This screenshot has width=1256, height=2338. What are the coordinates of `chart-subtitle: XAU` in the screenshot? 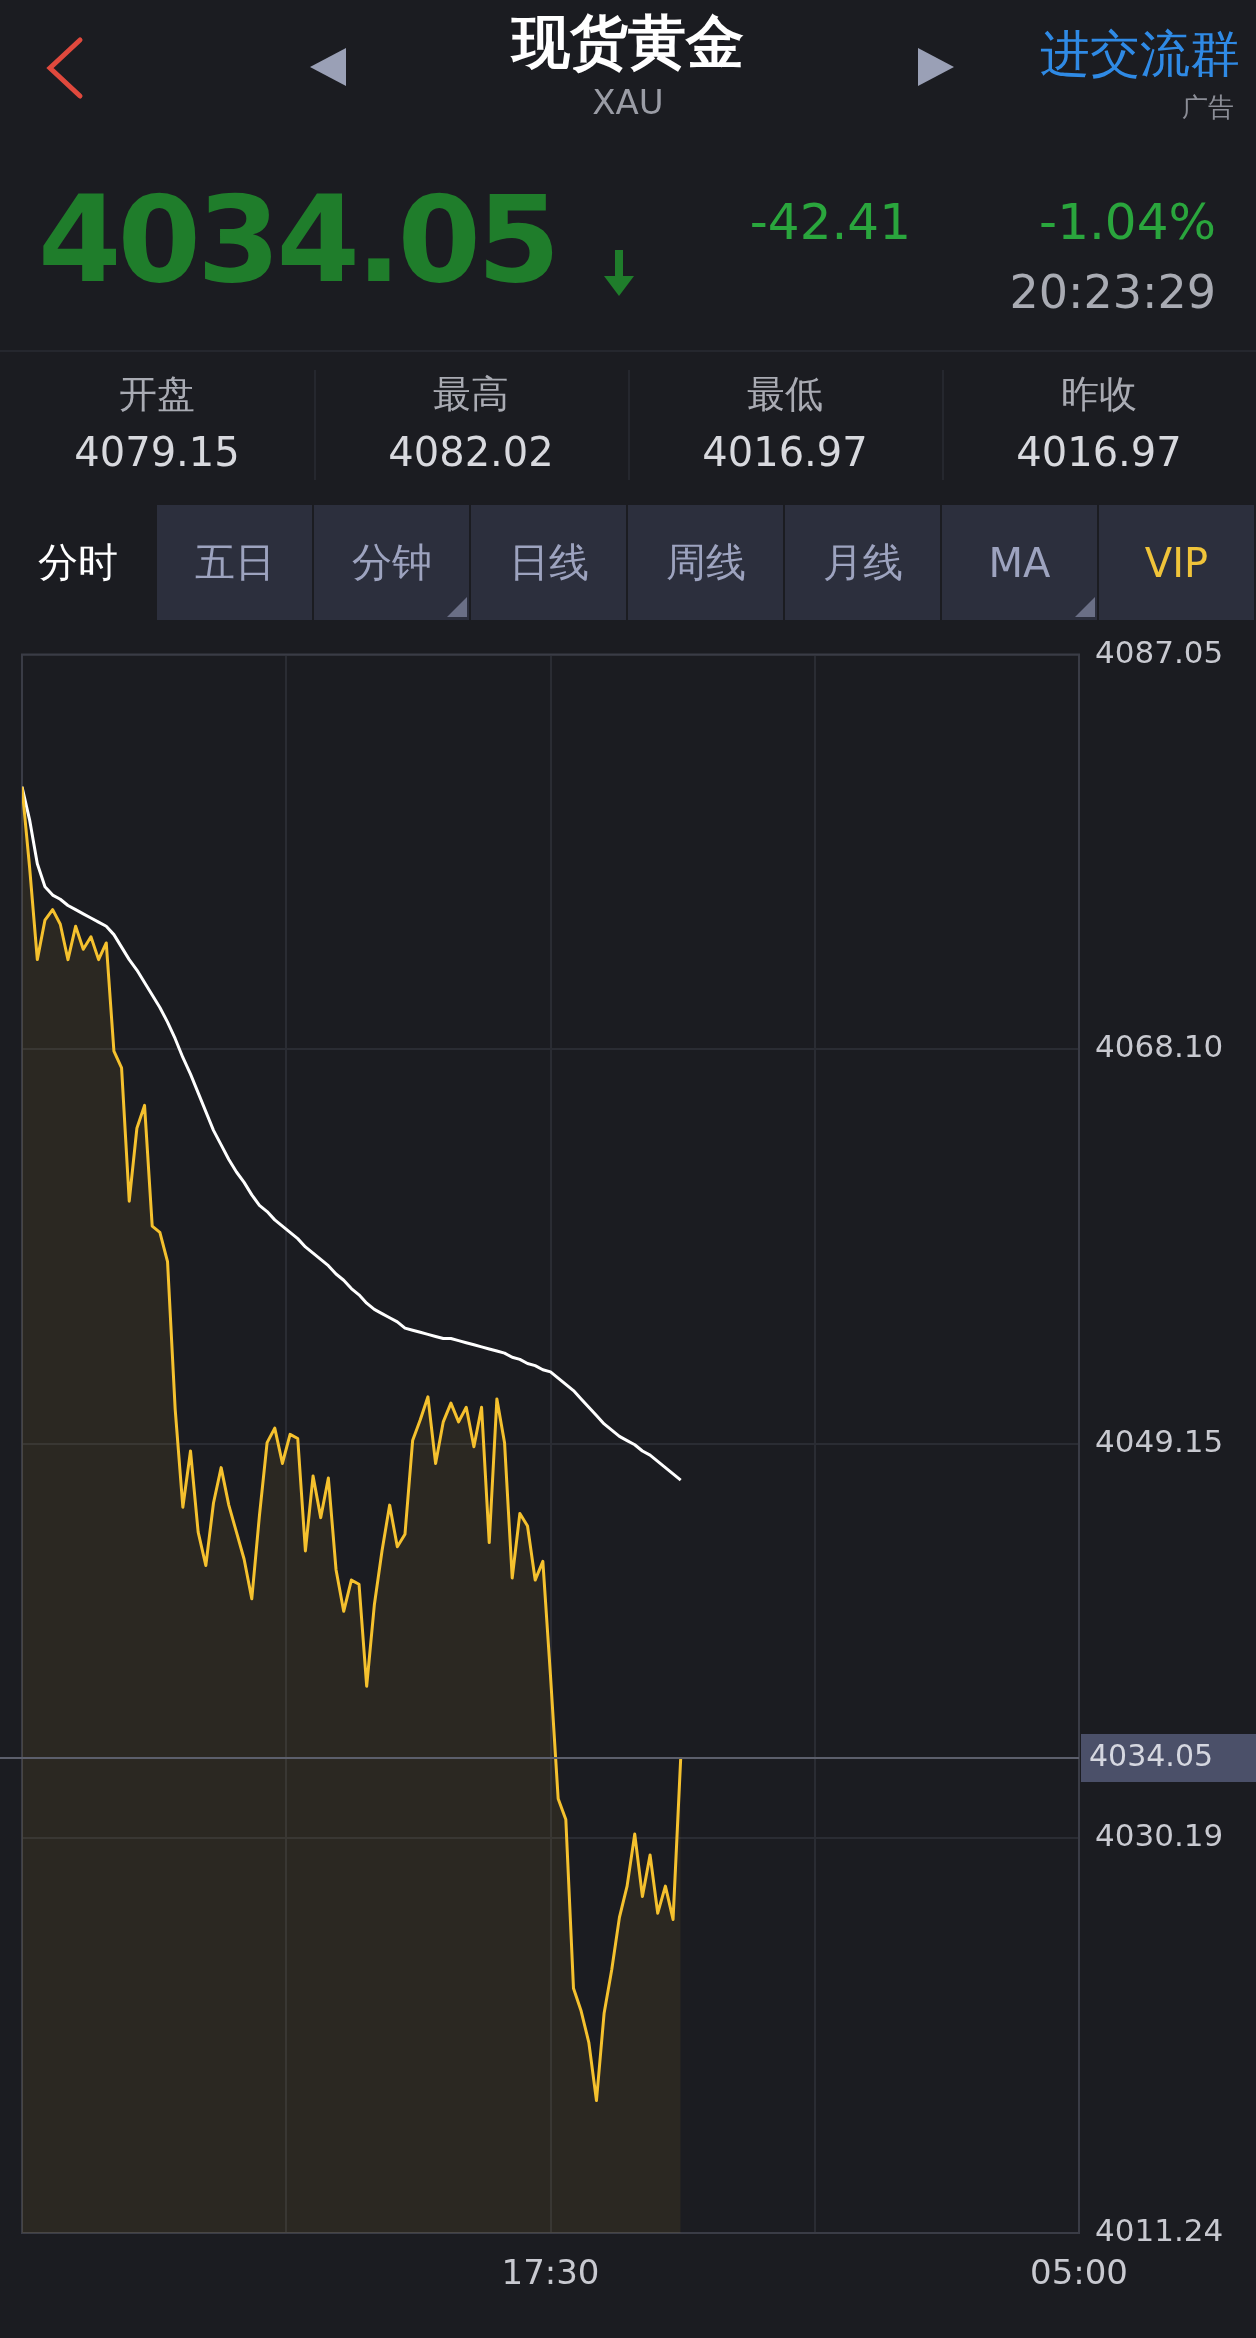 It's located at (628, 102).